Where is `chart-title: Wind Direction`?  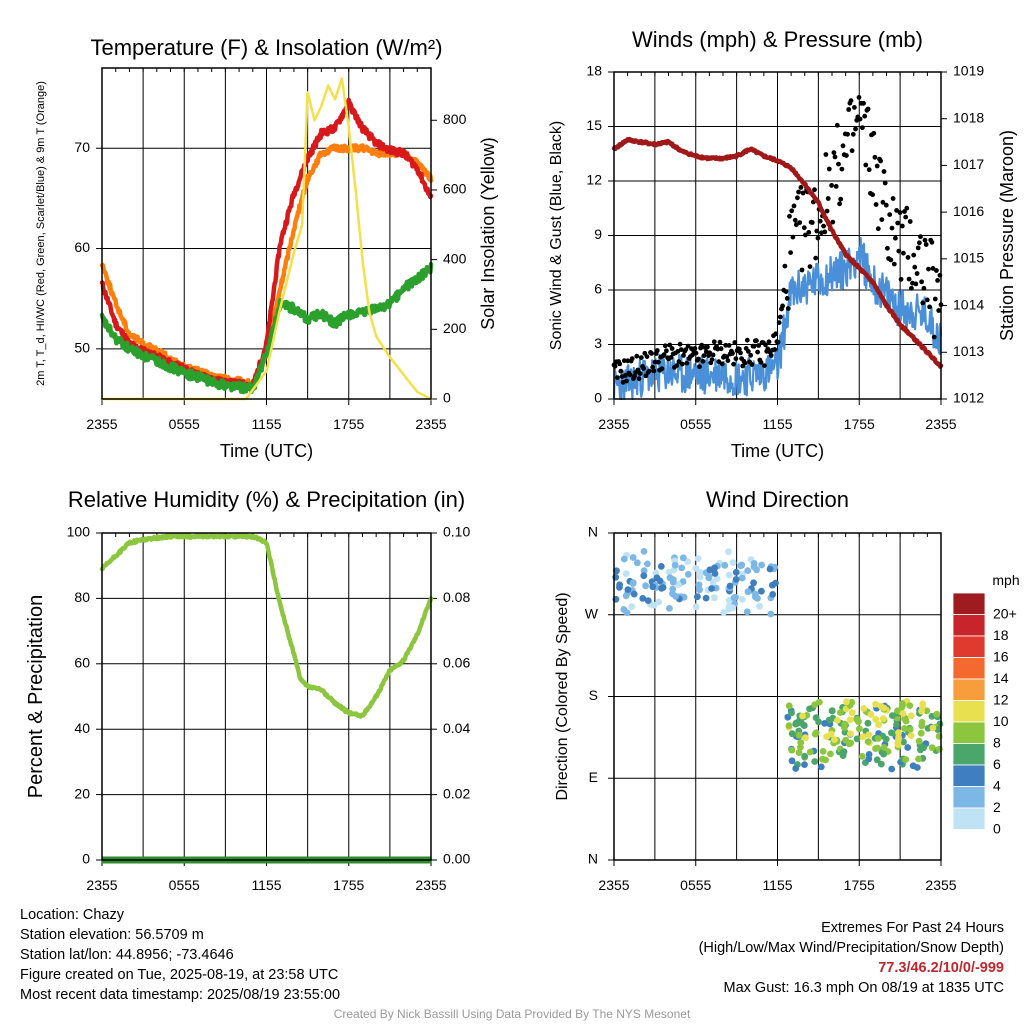 chart-title: Wind Direction is located at coordinates (777, 499).